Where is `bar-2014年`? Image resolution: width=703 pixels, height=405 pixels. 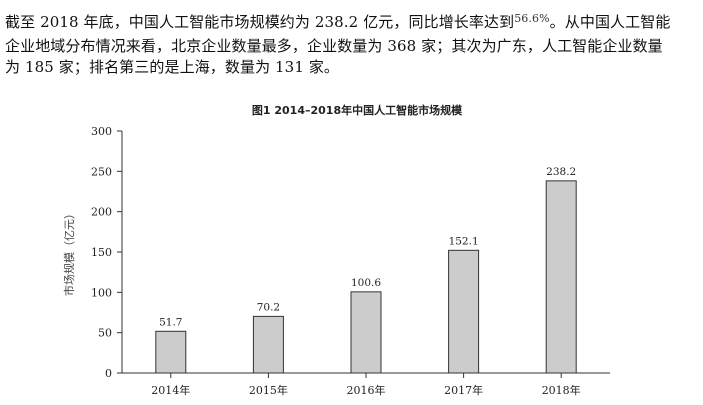 bar-2014年 is located at coordinates (171, 352).